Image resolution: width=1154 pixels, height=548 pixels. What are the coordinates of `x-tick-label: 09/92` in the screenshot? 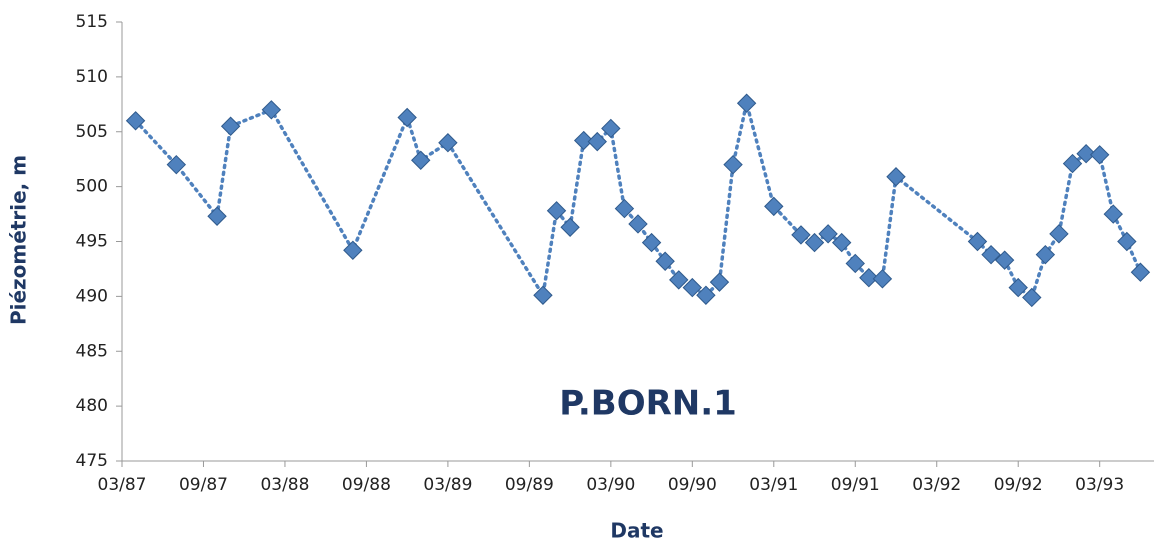 It's located at (1018, 485).